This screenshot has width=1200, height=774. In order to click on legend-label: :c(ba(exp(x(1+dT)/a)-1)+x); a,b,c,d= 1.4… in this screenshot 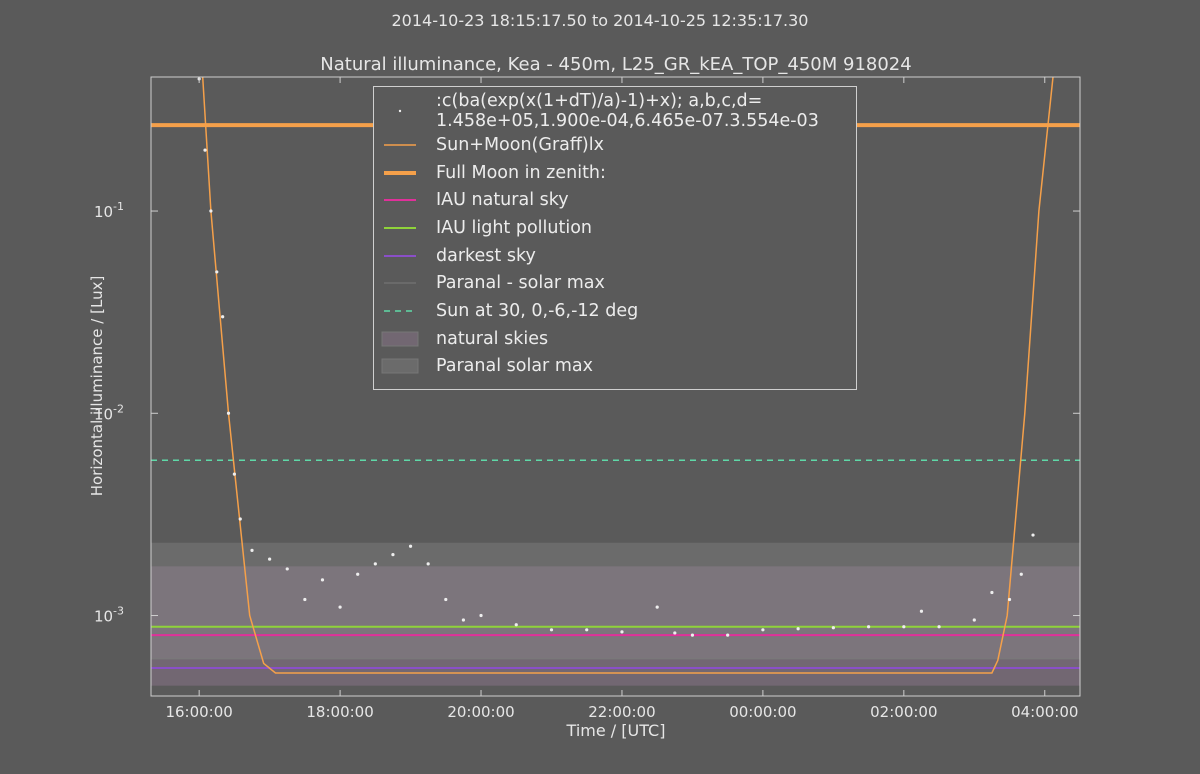, I will do `click(627, 111)`.